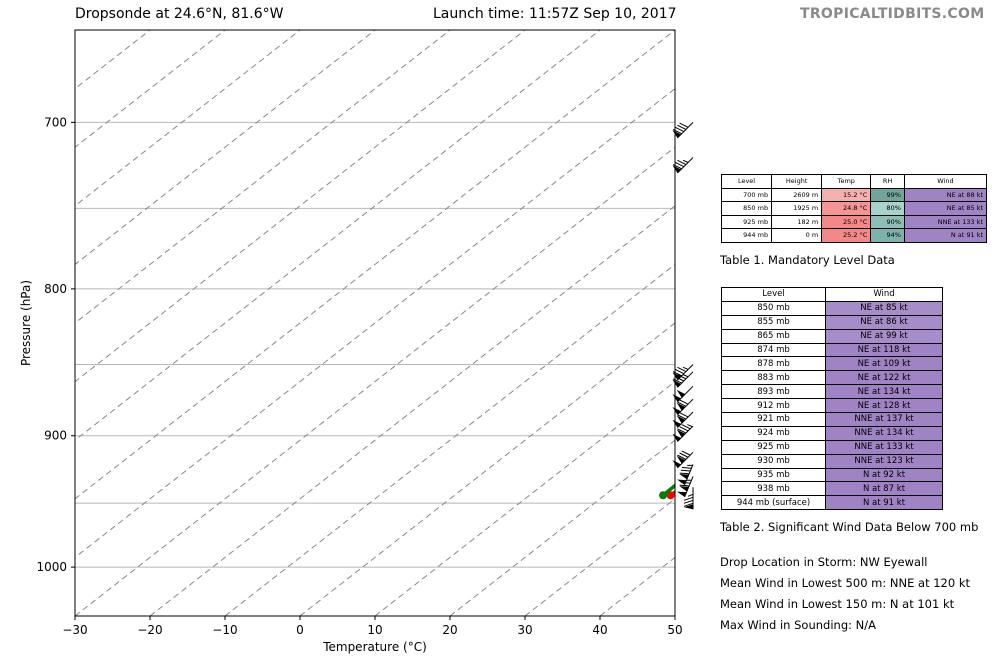  I want to click on wind-barb-half, so click(685, 161).